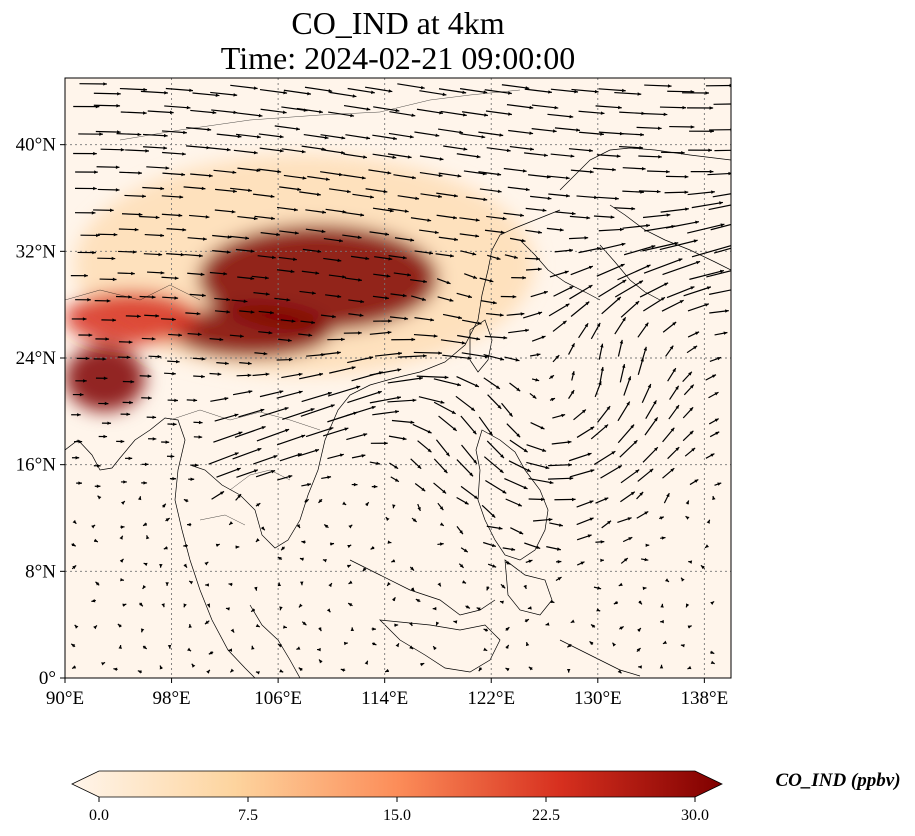  What do you see at coordinates (546, 815) in the screenshot?
I see `colorbar-tick-label: 22.5` at bounding box center [546, 815].